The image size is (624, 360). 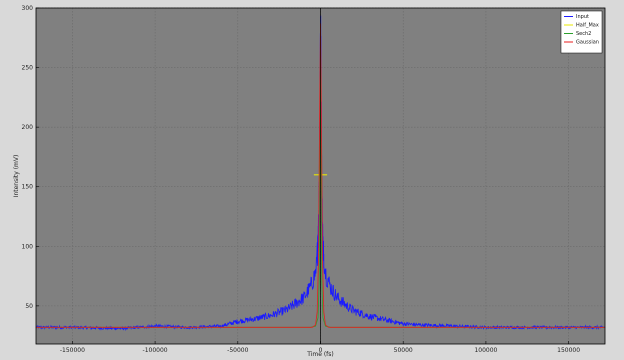 I want to click on x-axis: -150000 -100000 -50000 0 50000 100000 150000, so click(x=320, y=347).